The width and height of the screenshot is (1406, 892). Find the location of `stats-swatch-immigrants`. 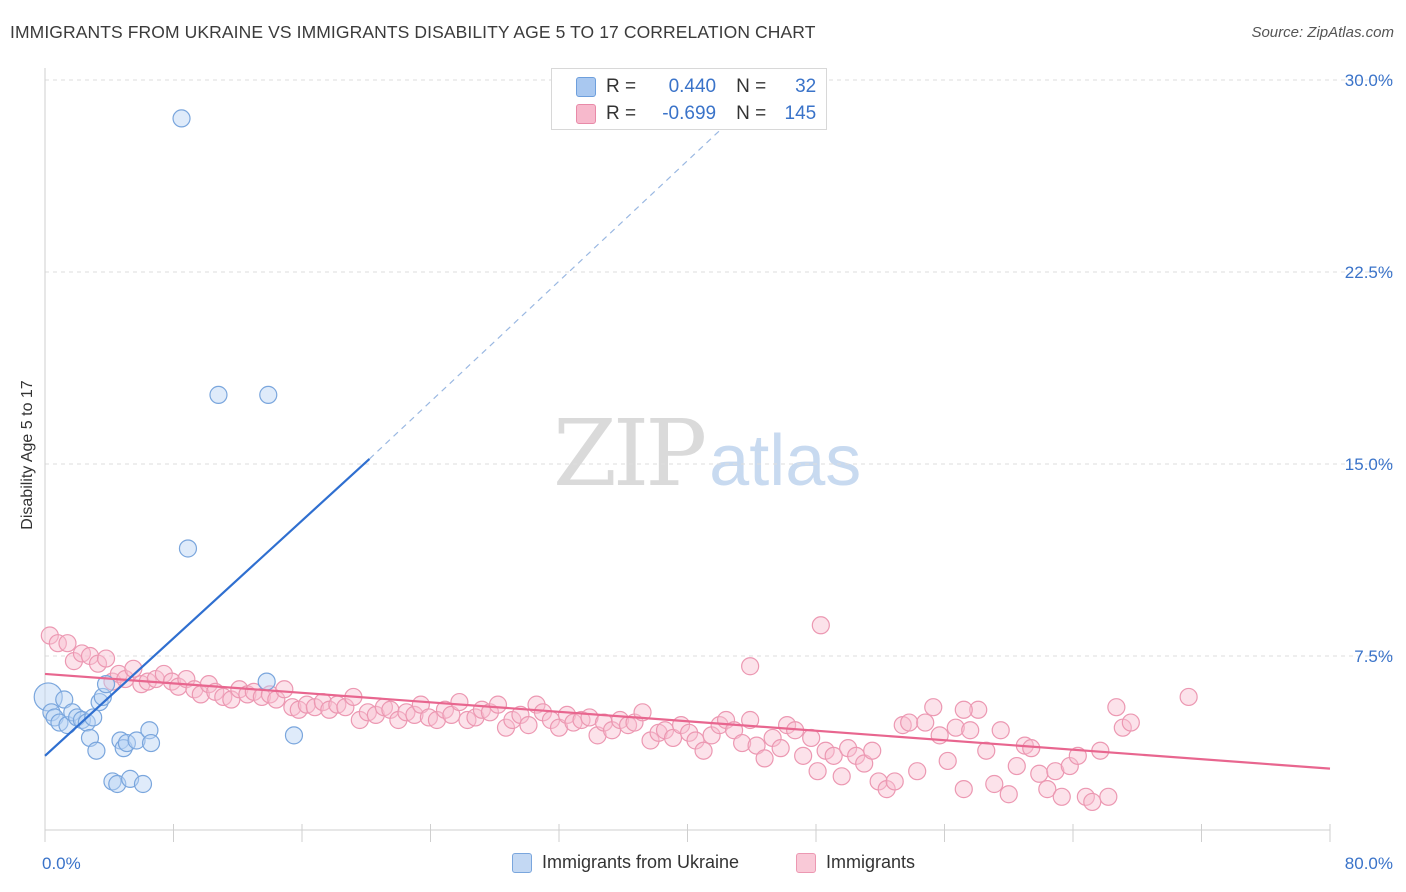

stats-swatch-immigrants is located at coordinates (586, 114).